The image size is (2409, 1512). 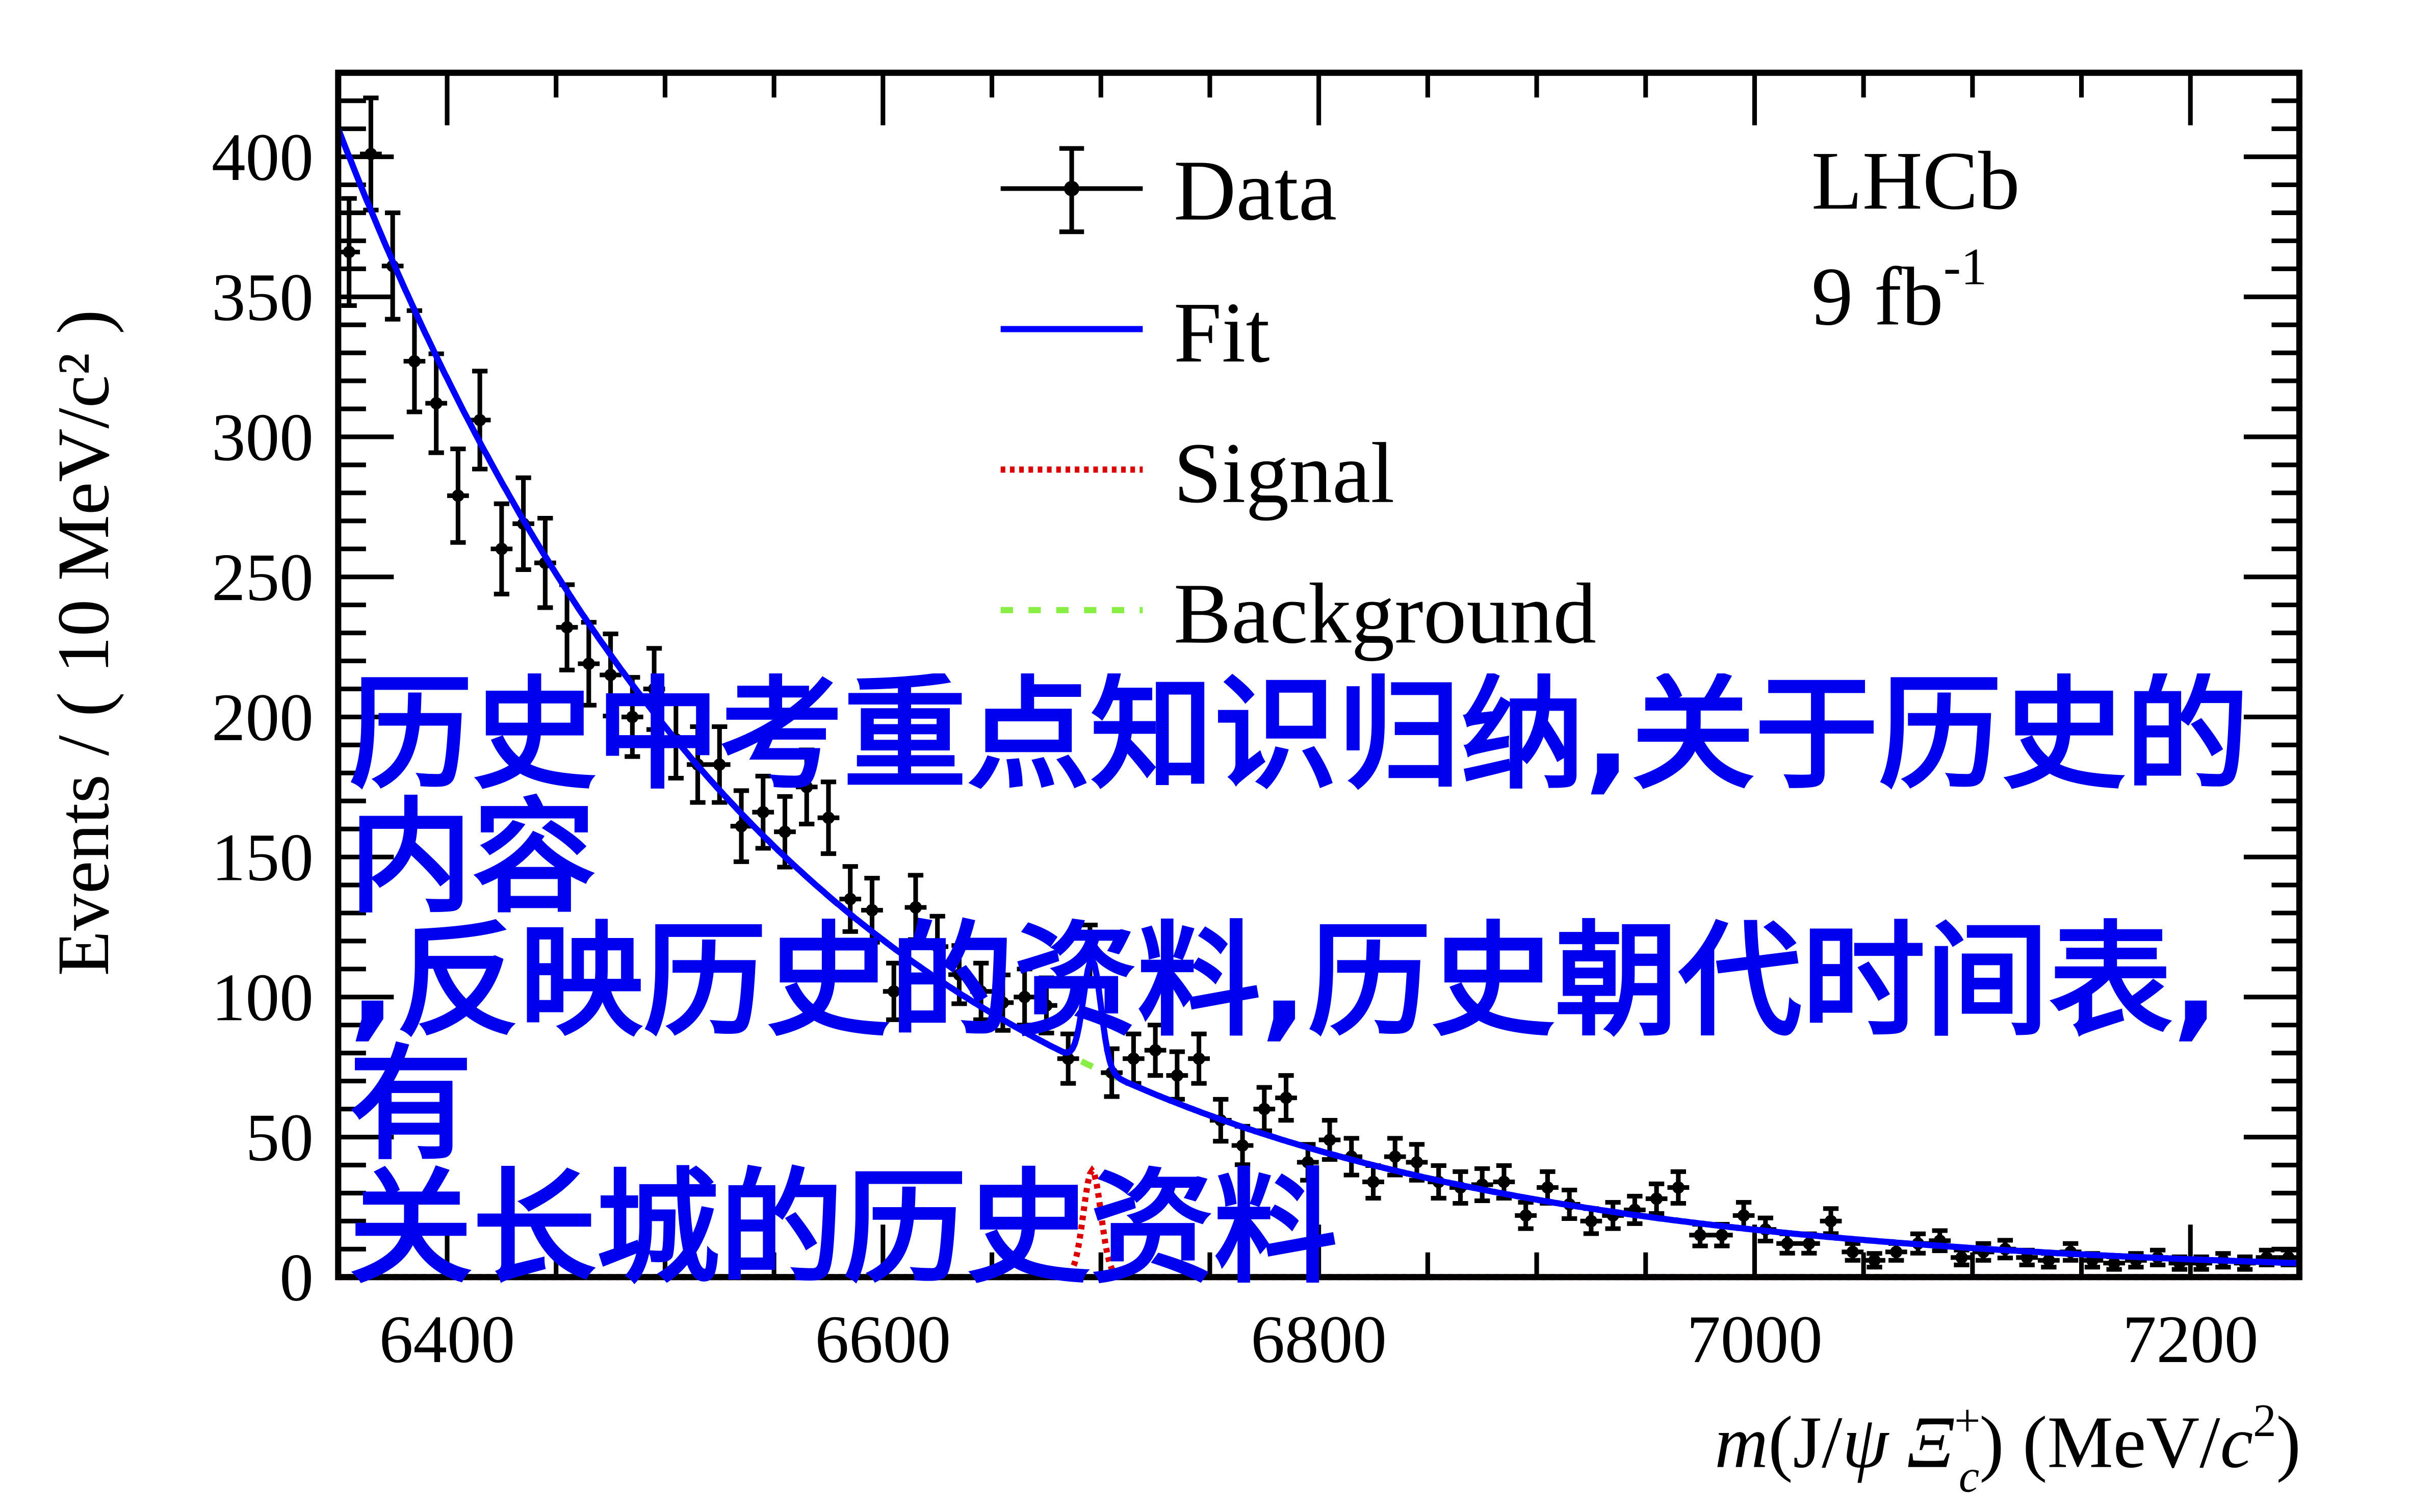 What do you see at coordinates (263, 577) in the screenshot?
I see `y-tick-label: 250` at bounding box center [263, 577].